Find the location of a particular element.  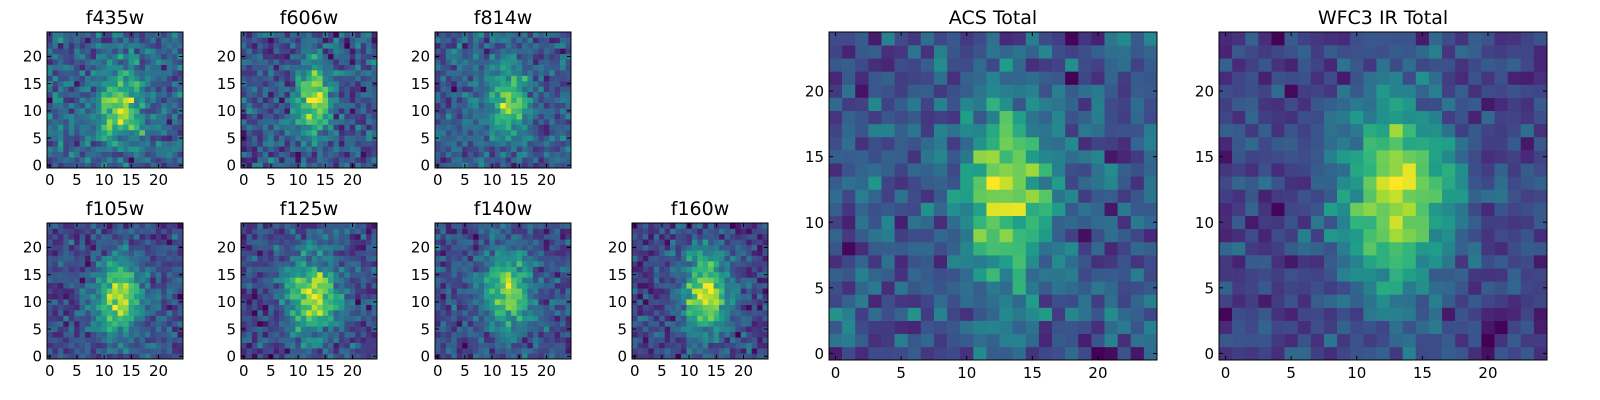

x-tick-label: 0 is located at coordinates (438, 180).